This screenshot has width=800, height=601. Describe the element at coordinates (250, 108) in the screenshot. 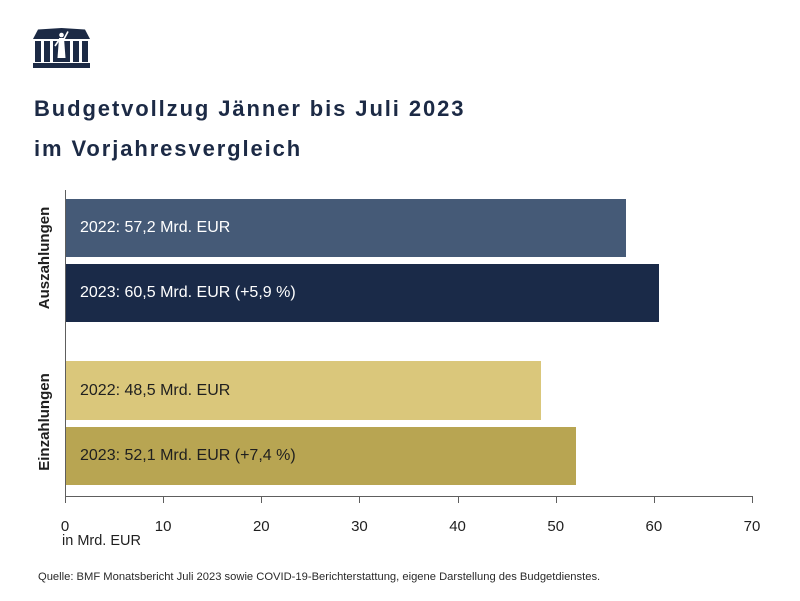

I see `chart-title-line-1: Budgetvollzug Jänner bis Juli 2023` at that location.